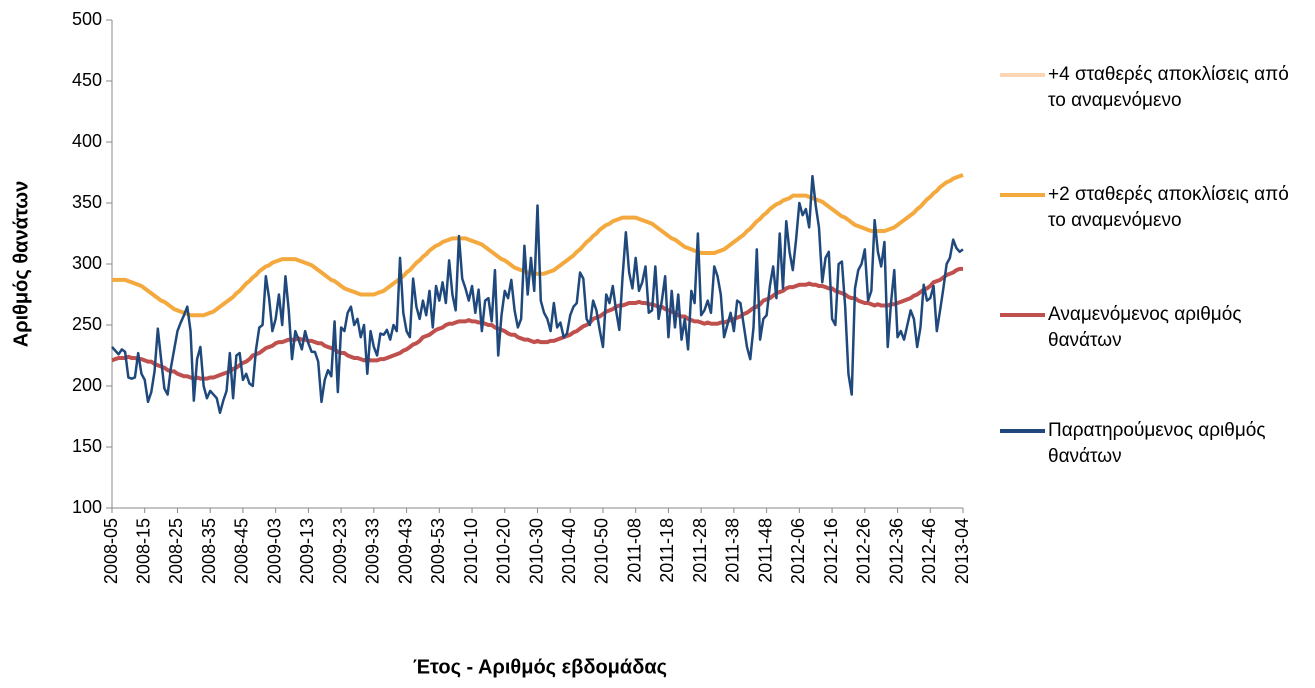  What do you see at coordinates (540, 667) in the screenshot?
I see `x-axis-title: Έτος - Αριθμός εβδομάδας` at bounding box center [540, 667].